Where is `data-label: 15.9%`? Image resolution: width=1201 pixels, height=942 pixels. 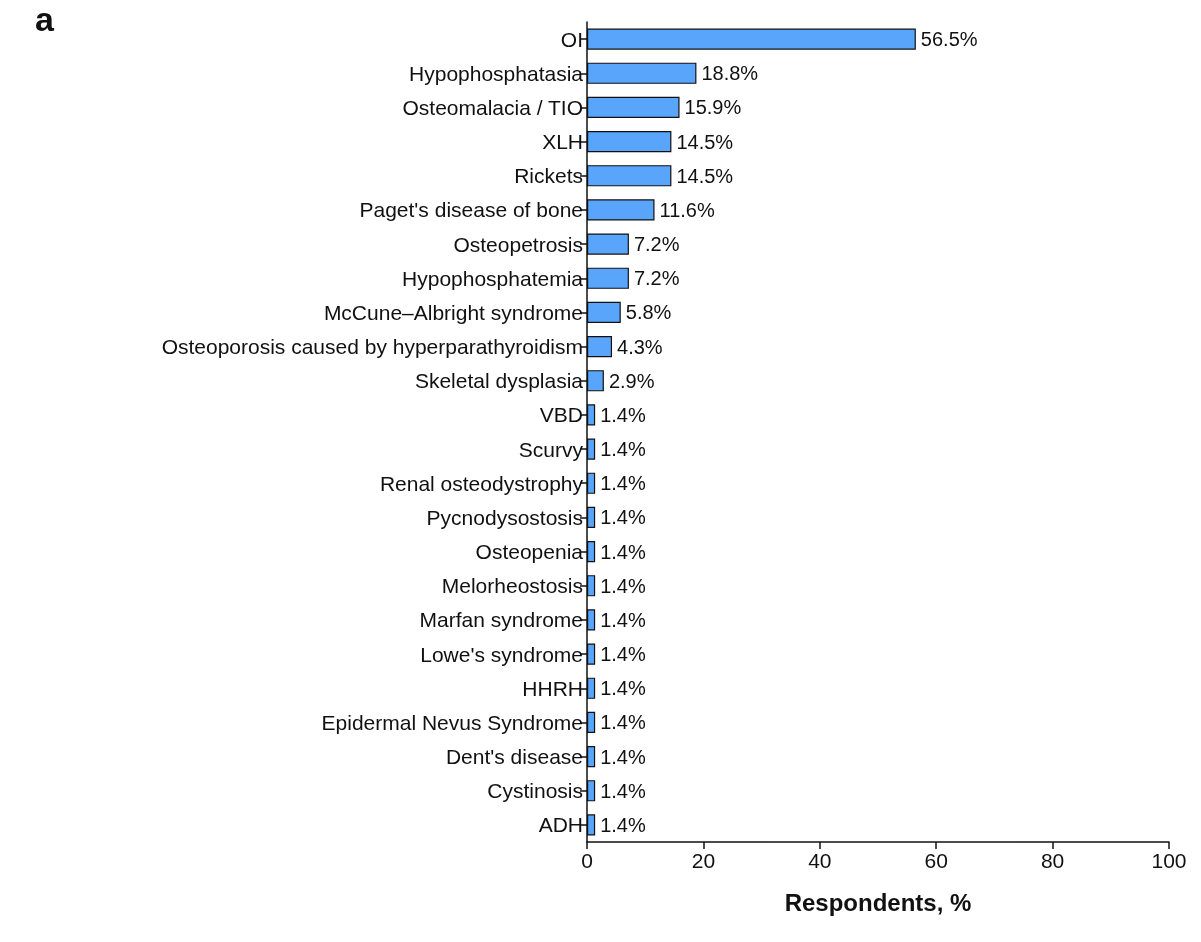 data-label: 15.9% is located at coordinates (713, 107).